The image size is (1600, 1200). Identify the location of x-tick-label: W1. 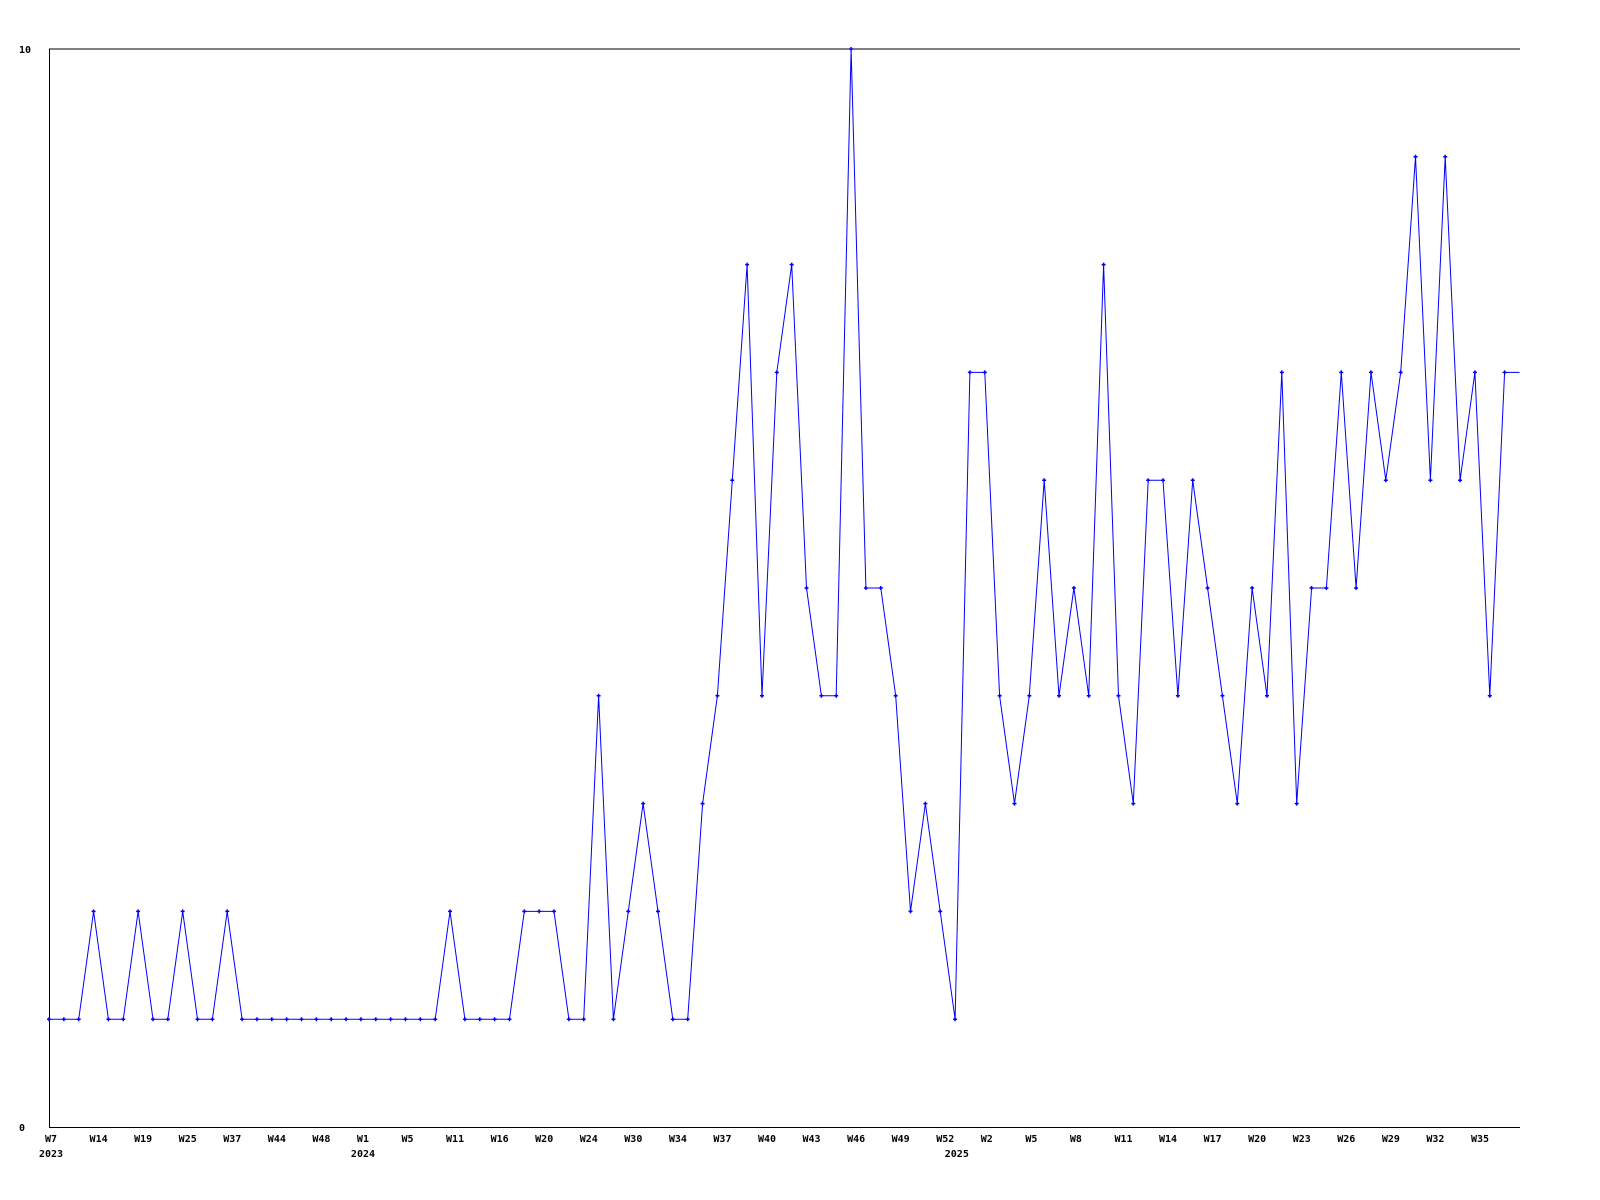
(363, 1139).